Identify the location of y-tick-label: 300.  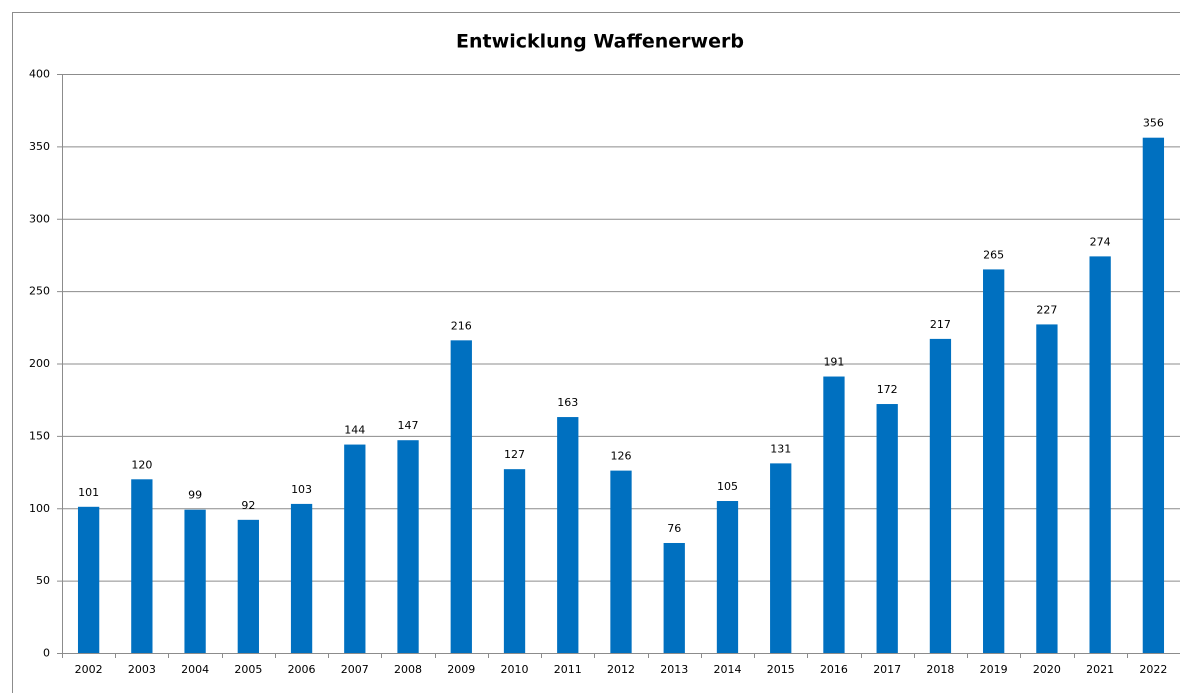
(39, 218).